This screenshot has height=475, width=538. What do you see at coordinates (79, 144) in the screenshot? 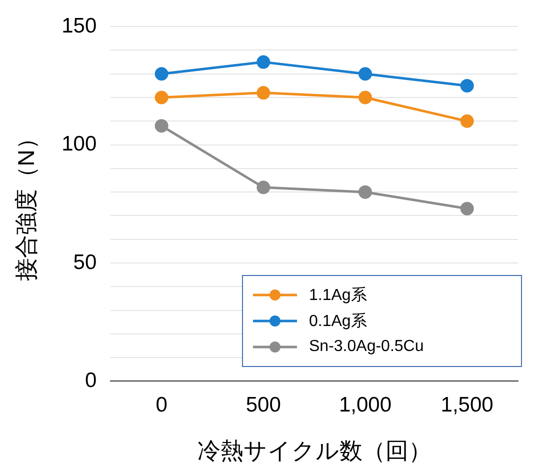
I see `y-tick-label: 100` at bounding box center [79, 144].